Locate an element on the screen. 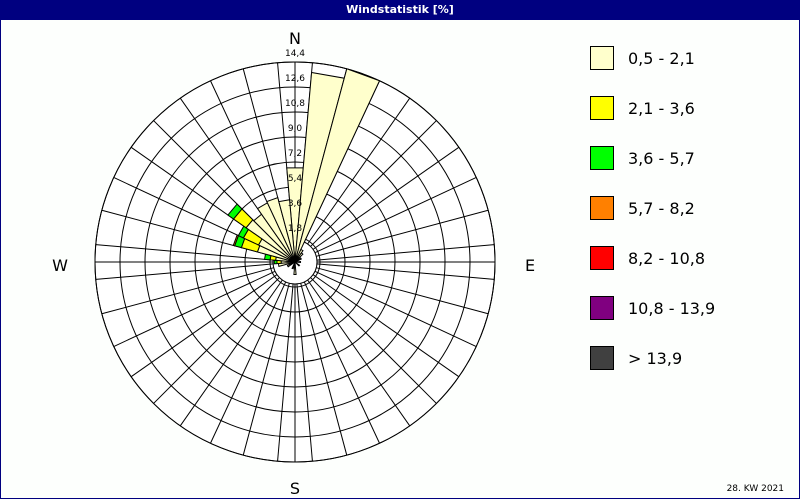  radial-tick-label: 1,8 is located at coordinates (295, 229).